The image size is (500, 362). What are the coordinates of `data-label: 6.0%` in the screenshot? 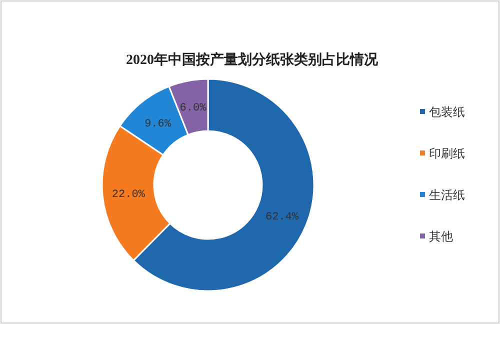 It's located at (193, 108).